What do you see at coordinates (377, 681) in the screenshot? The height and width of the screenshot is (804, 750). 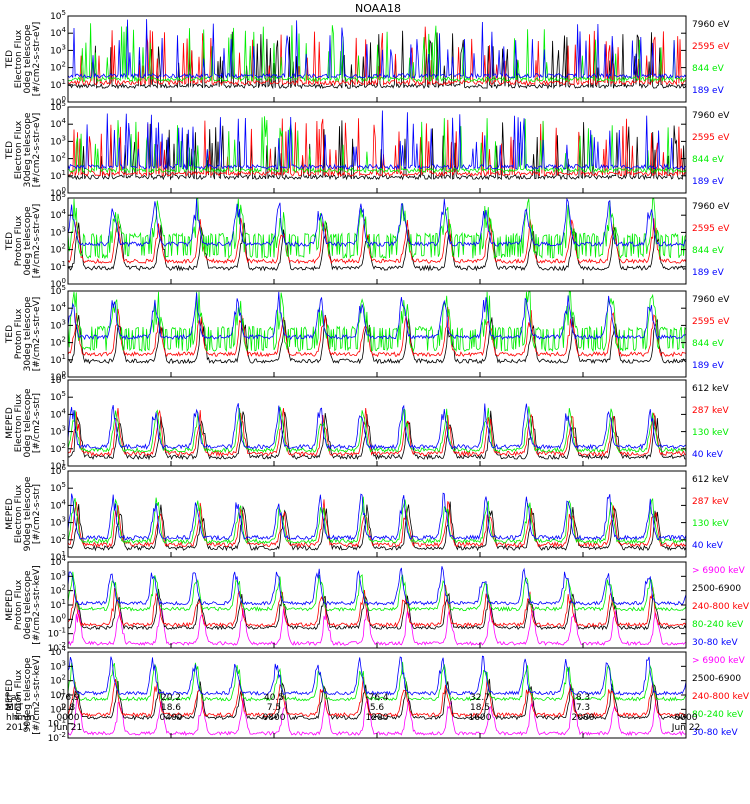 I see `series-80-240-kev-line` at bounding box center [377, 681].